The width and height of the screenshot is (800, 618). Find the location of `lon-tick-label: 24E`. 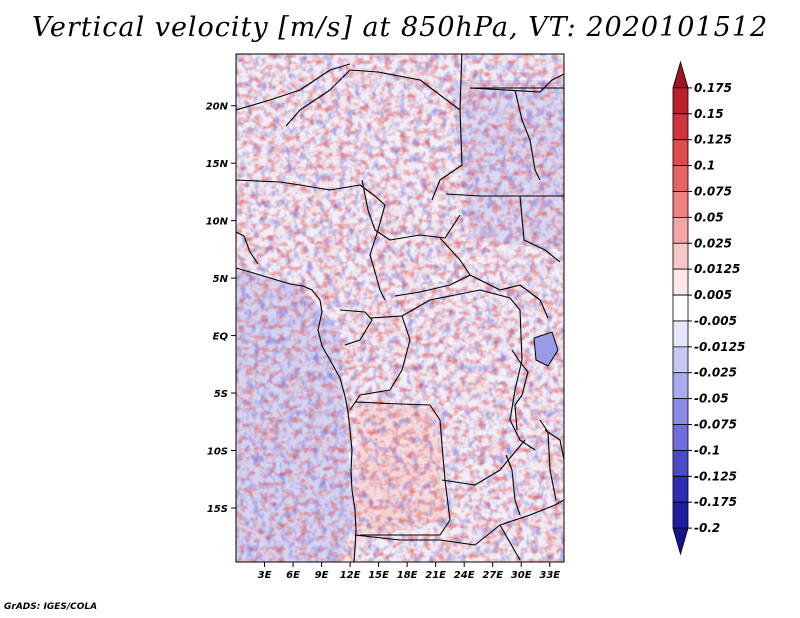

lon-tick-label: 24E is located at coordinates (464, 575).